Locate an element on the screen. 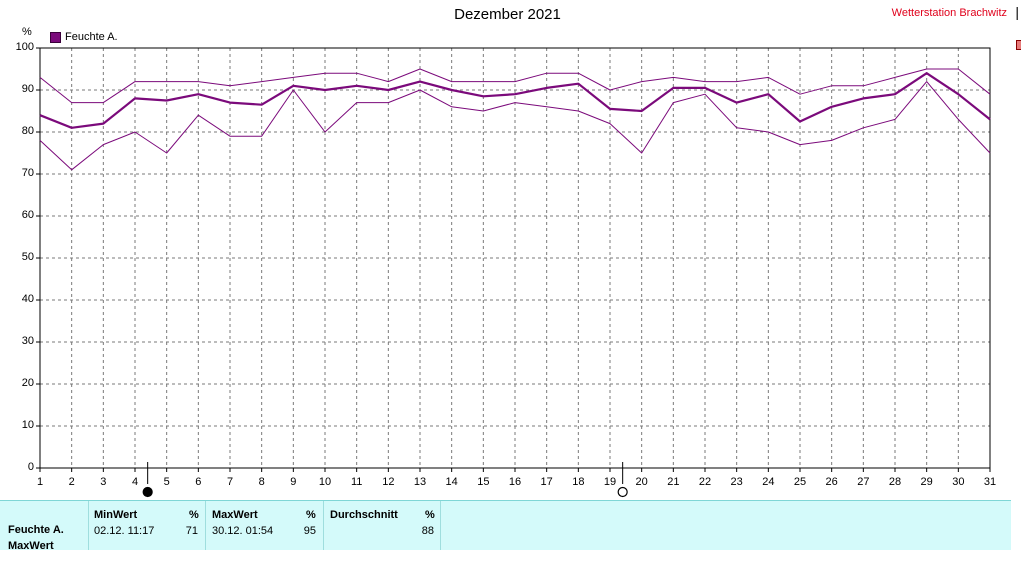 This screenshot has width=1021, height=574. max-unit: % is located at coordinates (311, 515).